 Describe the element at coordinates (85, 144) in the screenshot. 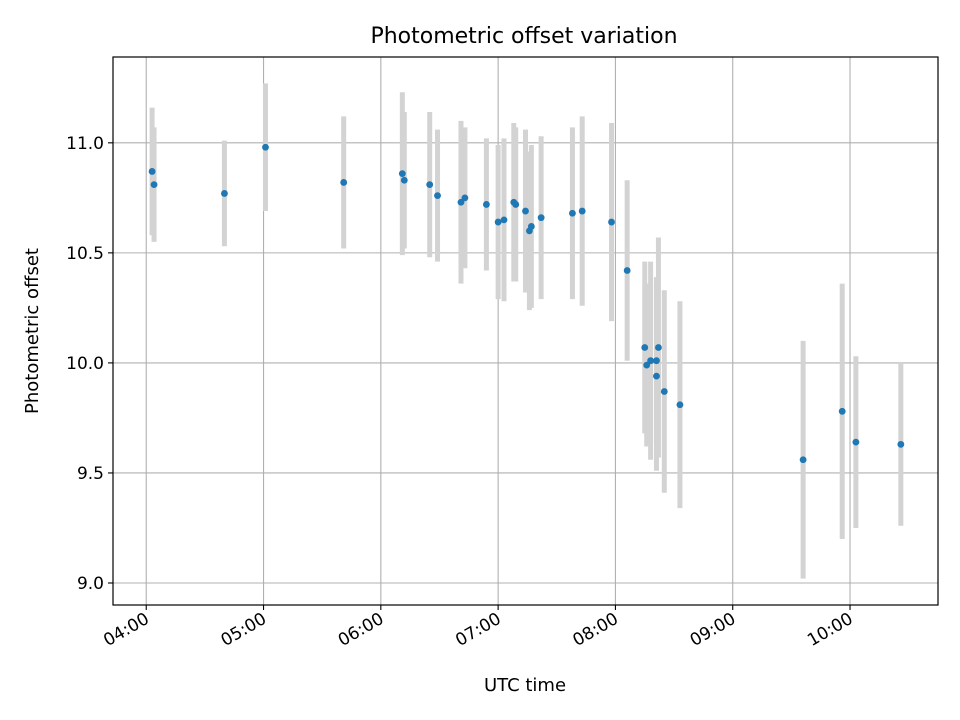

I see `y-tick-label: 11.0` at that location.